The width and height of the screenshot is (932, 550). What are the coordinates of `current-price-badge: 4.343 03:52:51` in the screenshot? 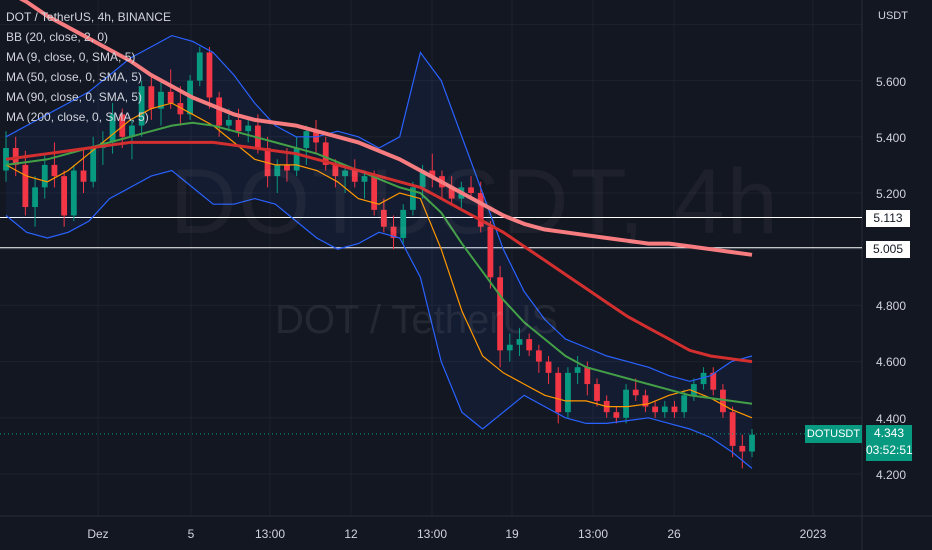 It's located at (889, 443).